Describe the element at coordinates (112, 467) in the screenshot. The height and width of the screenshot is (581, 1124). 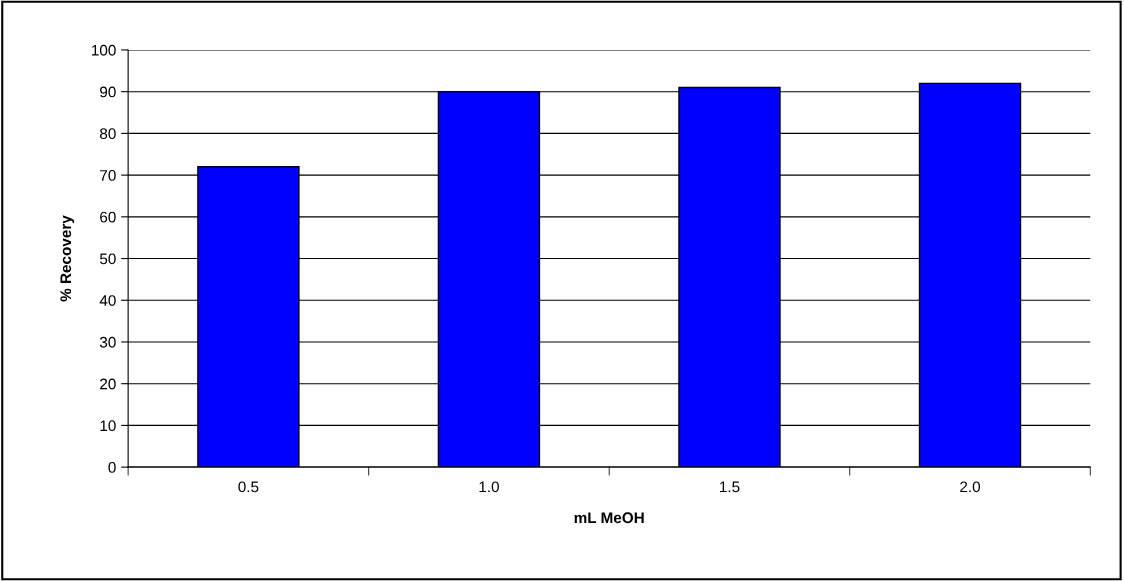
I see `y-tick-label: 0` at that location.